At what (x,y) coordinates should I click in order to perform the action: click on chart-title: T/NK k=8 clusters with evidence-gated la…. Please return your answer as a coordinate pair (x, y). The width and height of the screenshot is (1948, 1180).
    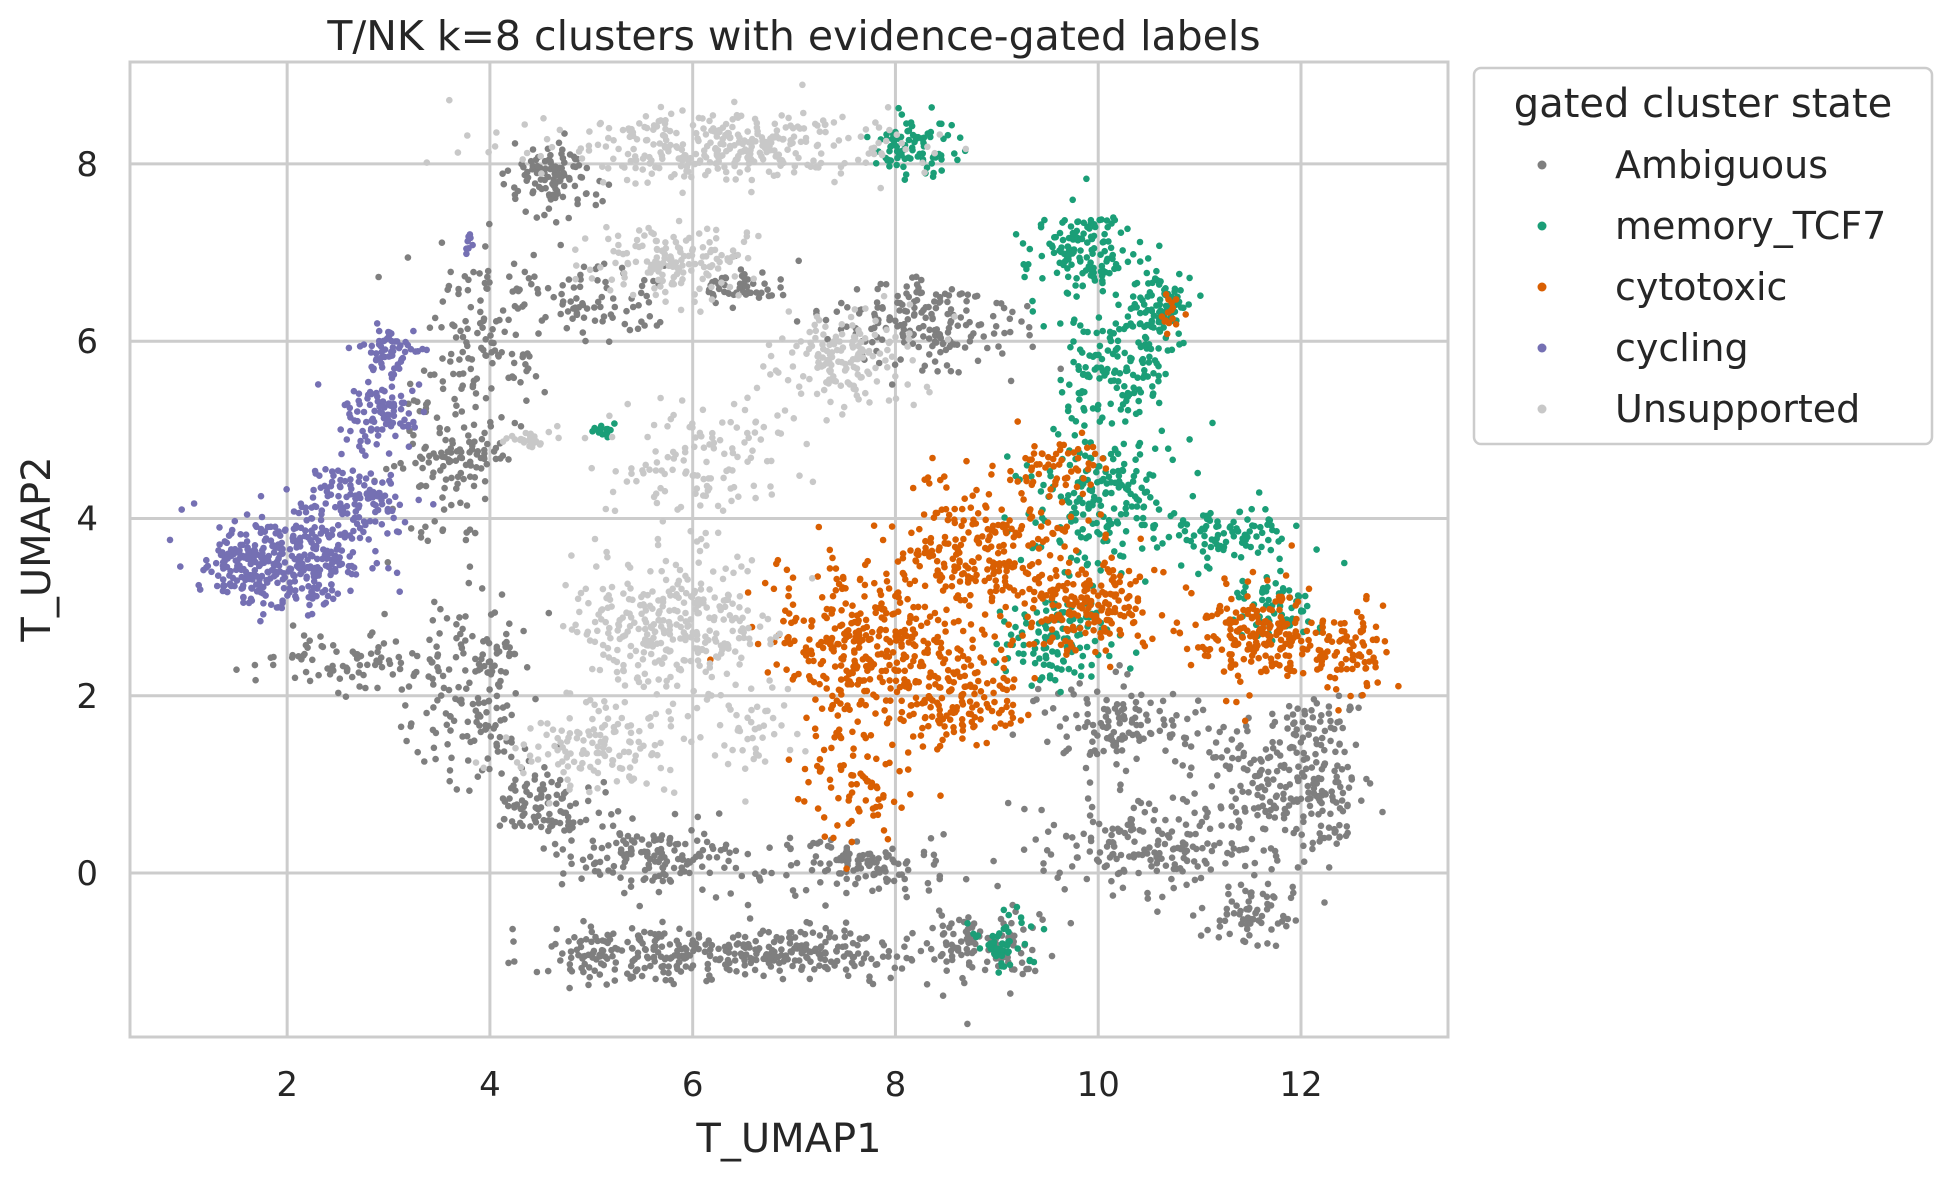
    Looking at the image, I should click on (793, 36).